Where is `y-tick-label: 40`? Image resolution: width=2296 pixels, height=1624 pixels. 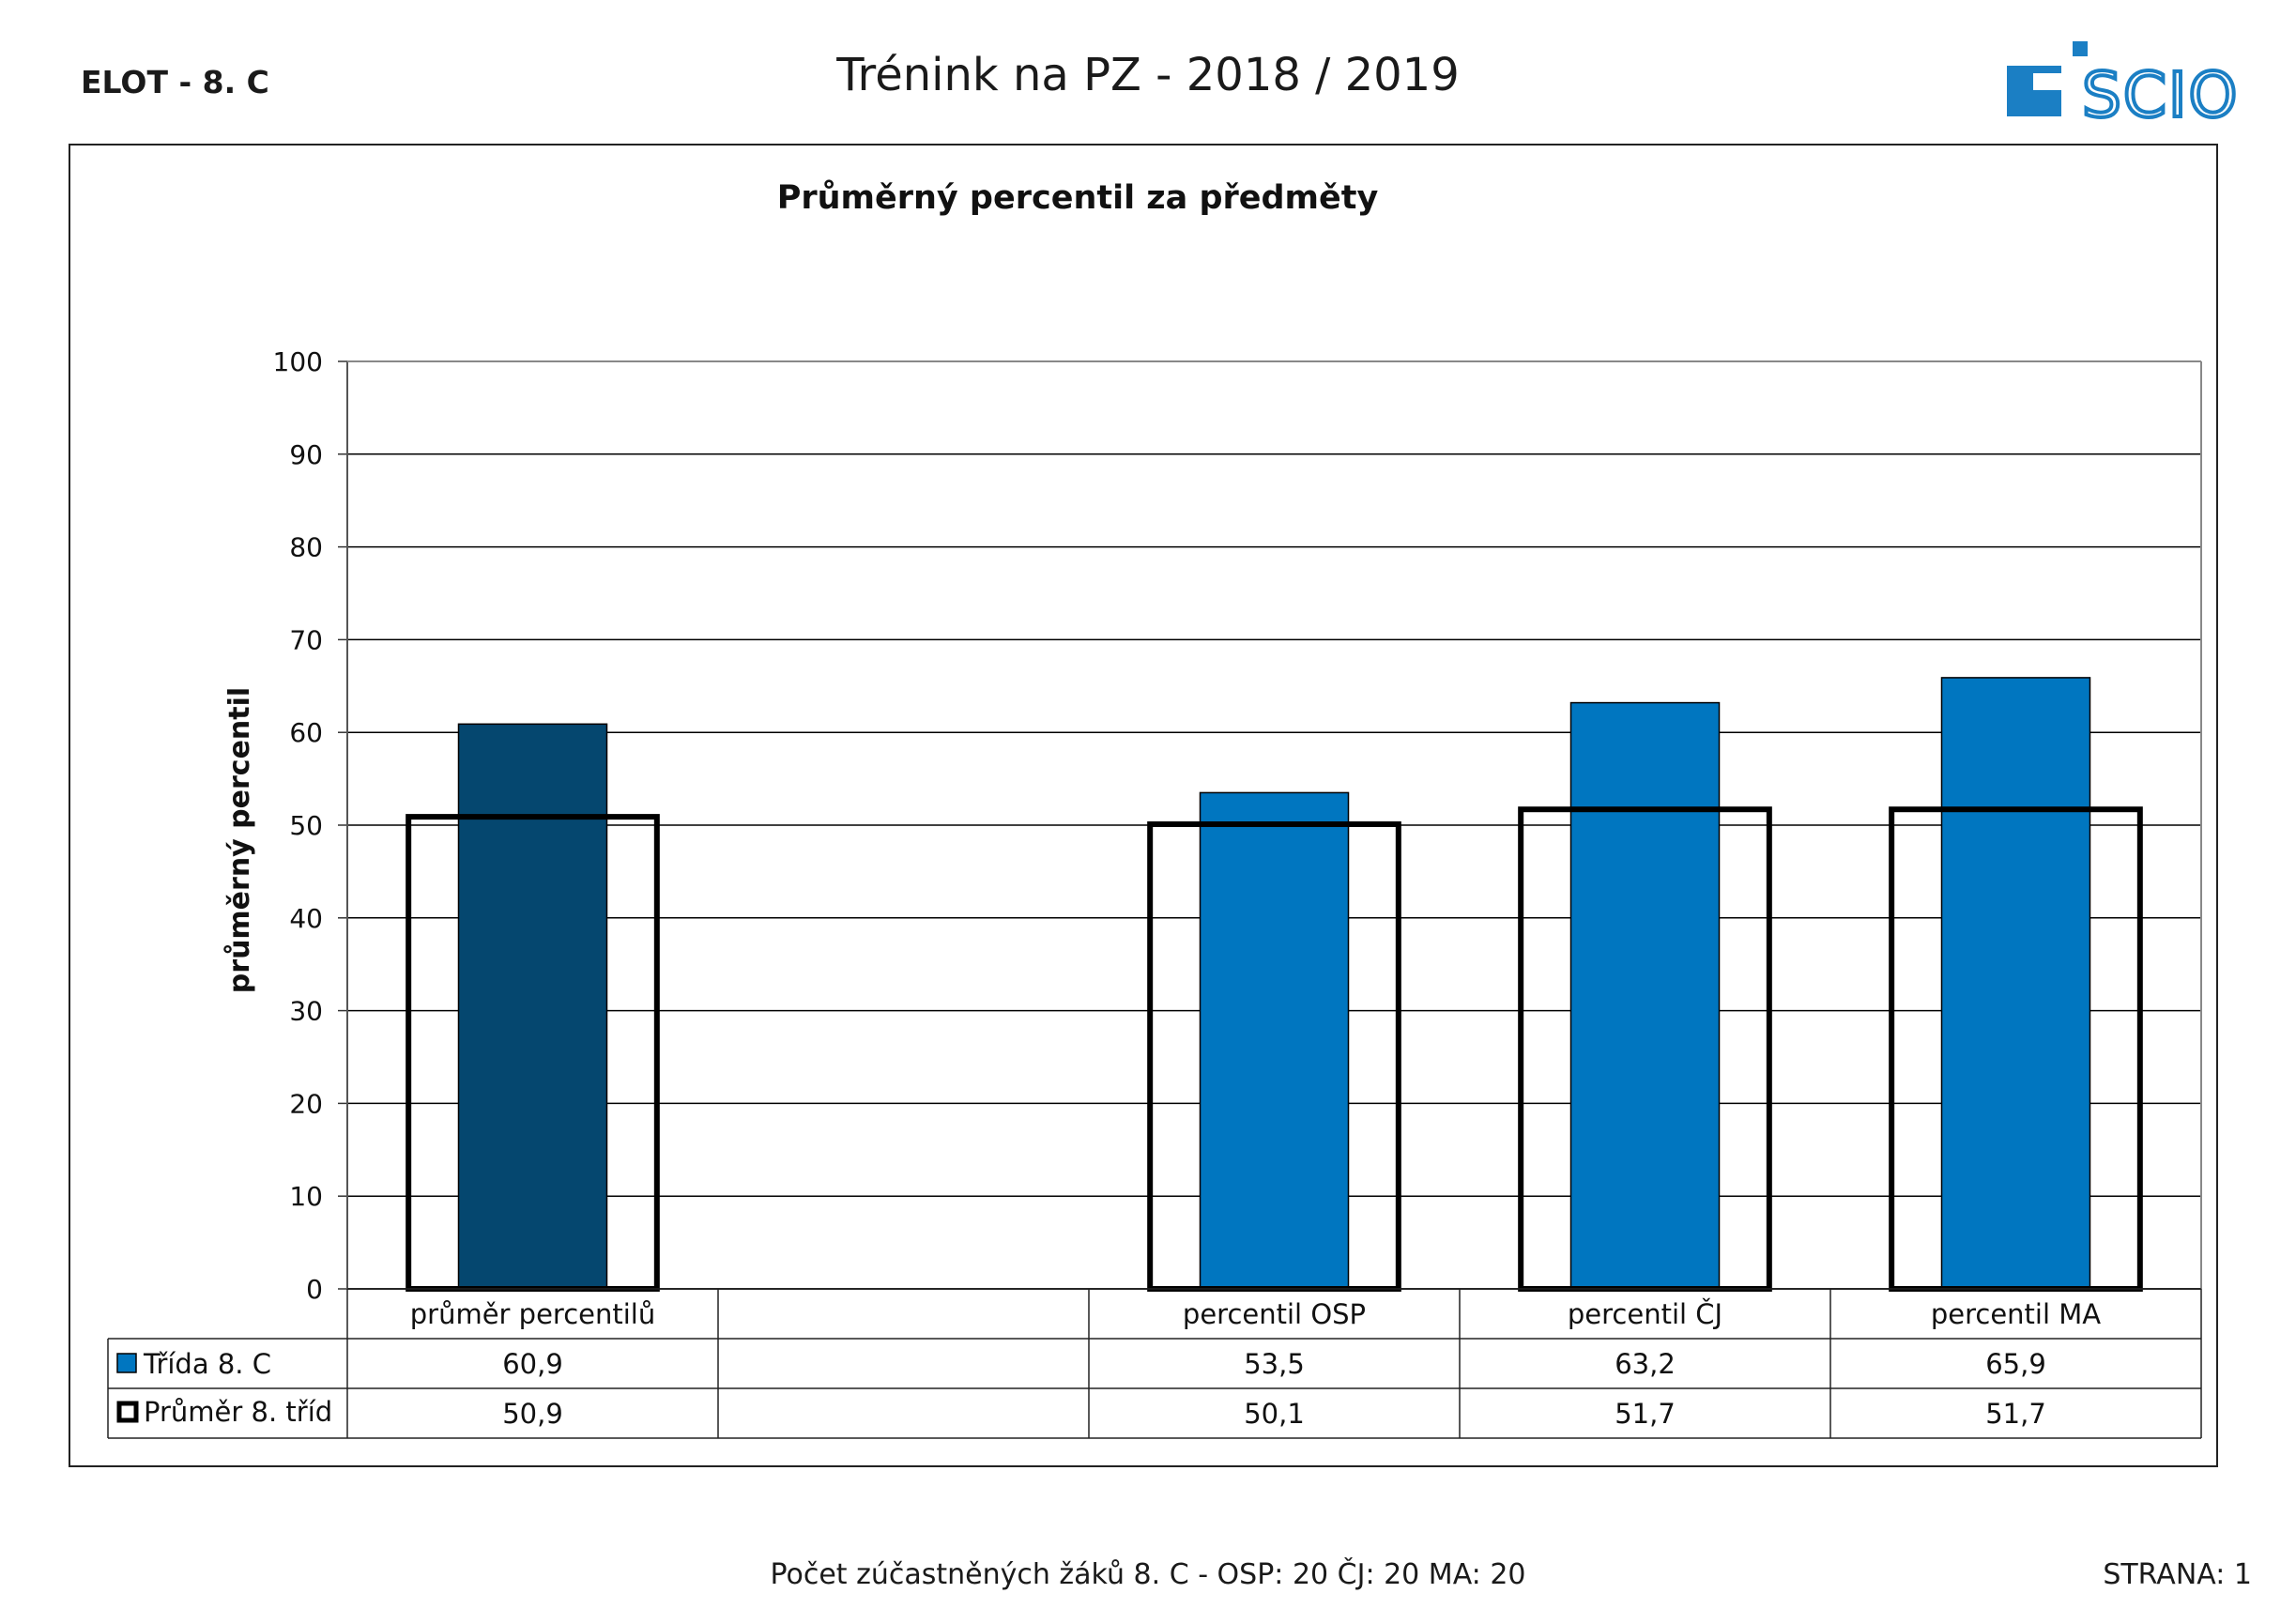 y-tick-label: 40 is located at coordinates (306, 918).